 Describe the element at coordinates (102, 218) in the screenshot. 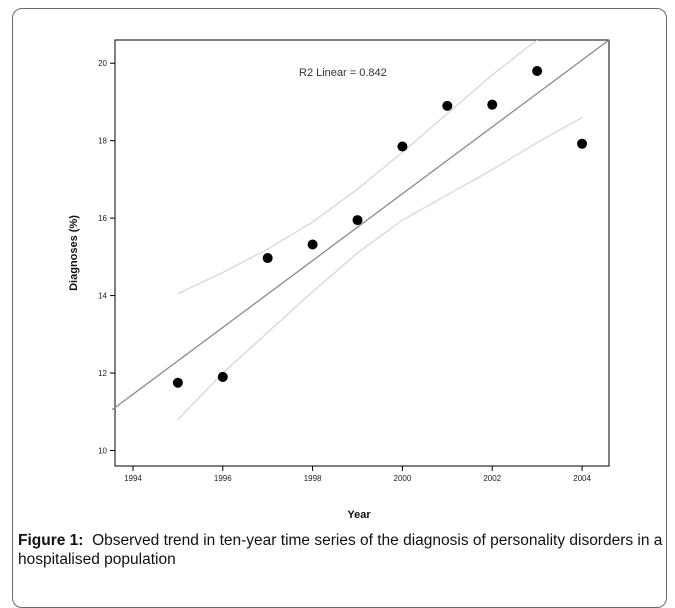

I see `y-tick-label: 16` at that location.